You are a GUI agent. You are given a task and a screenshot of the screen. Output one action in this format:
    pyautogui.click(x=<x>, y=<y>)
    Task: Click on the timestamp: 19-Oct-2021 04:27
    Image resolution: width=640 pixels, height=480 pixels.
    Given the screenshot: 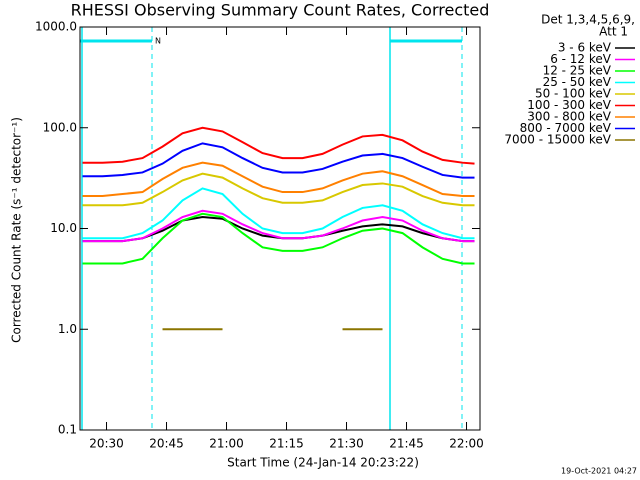 What is the action you would take?
    pyautogui.click(x=599, y=471)
    